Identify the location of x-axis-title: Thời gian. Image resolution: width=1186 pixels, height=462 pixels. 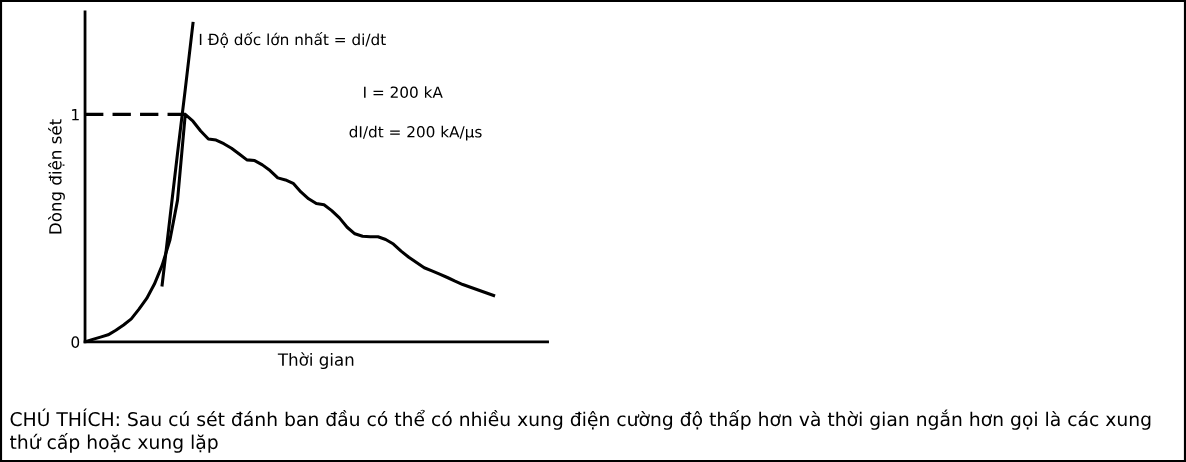
(315, 361).